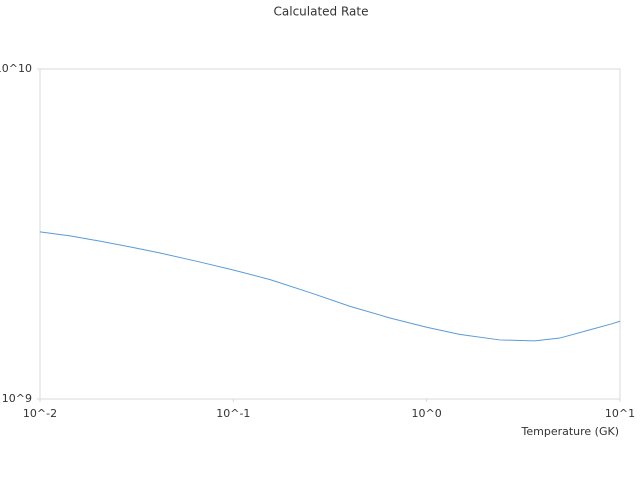 This screenshot has width=640, height=480. Describe the element at coordinates (16, 68) in the screenshot. I see `y-tick-label: 10^10` at that location.